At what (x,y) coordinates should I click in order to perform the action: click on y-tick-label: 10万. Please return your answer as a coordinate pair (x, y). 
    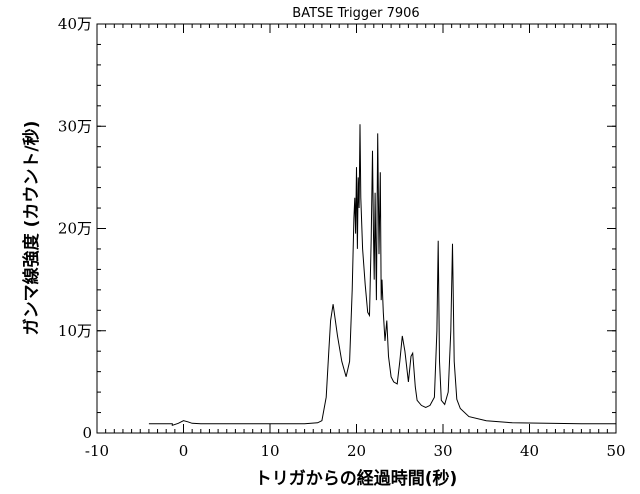
    Looking at the image, I should click on (75, 331).